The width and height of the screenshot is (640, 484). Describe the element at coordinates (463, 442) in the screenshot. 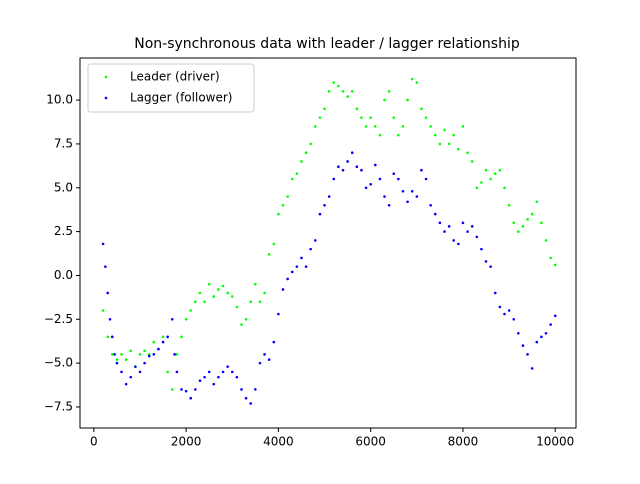

I see `x-tick-label: 8000` at that location.